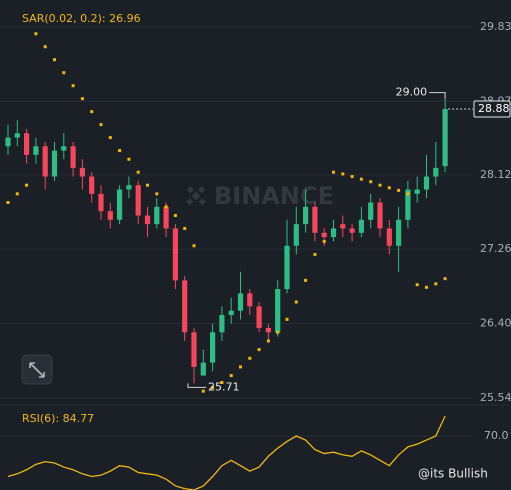 The height and width of the screenshot is (490, 511). Describe the element at coordinates (495, 248) in the screenshot. I see `y-tick-label: 27.26` at that location.